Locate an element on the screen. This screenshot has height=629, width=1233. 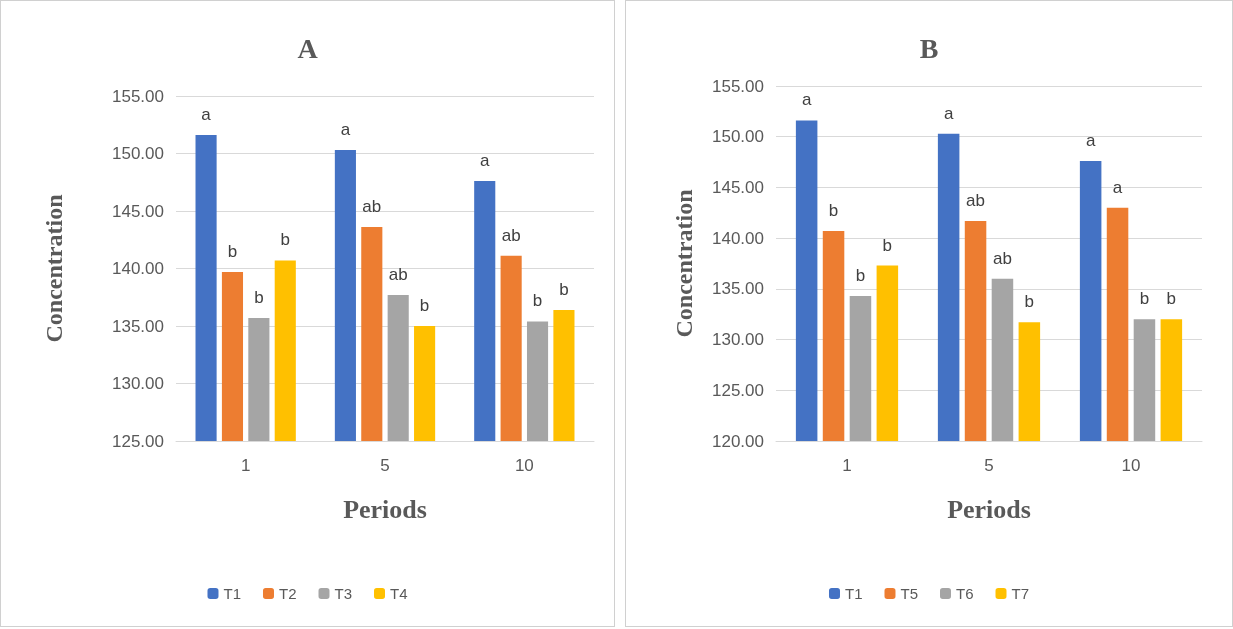
legend-label: T2 is located at coordinates (288, 593).